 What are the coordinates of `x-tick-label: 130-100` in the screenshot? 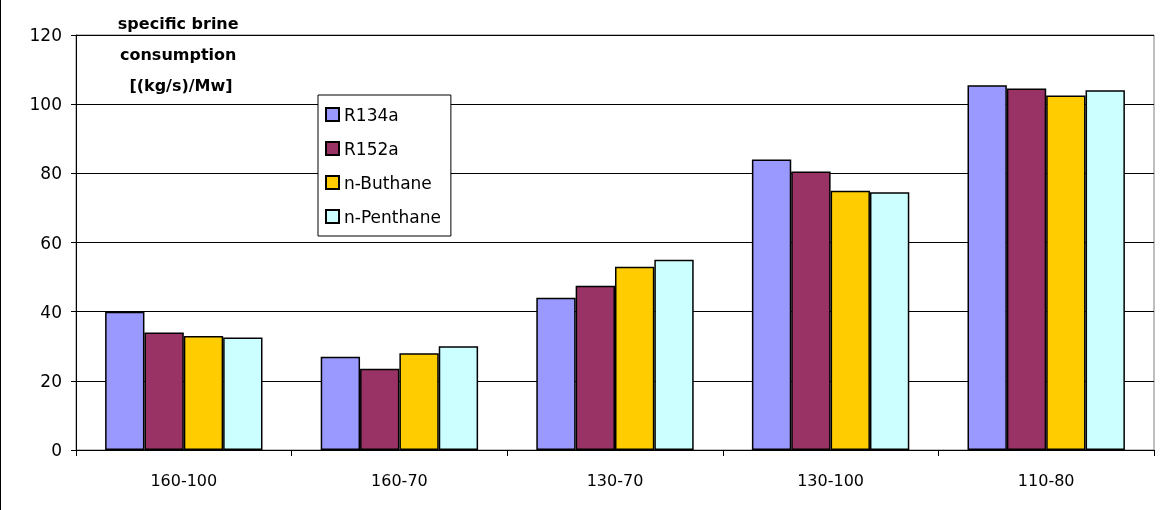 It's located at (831, 480).